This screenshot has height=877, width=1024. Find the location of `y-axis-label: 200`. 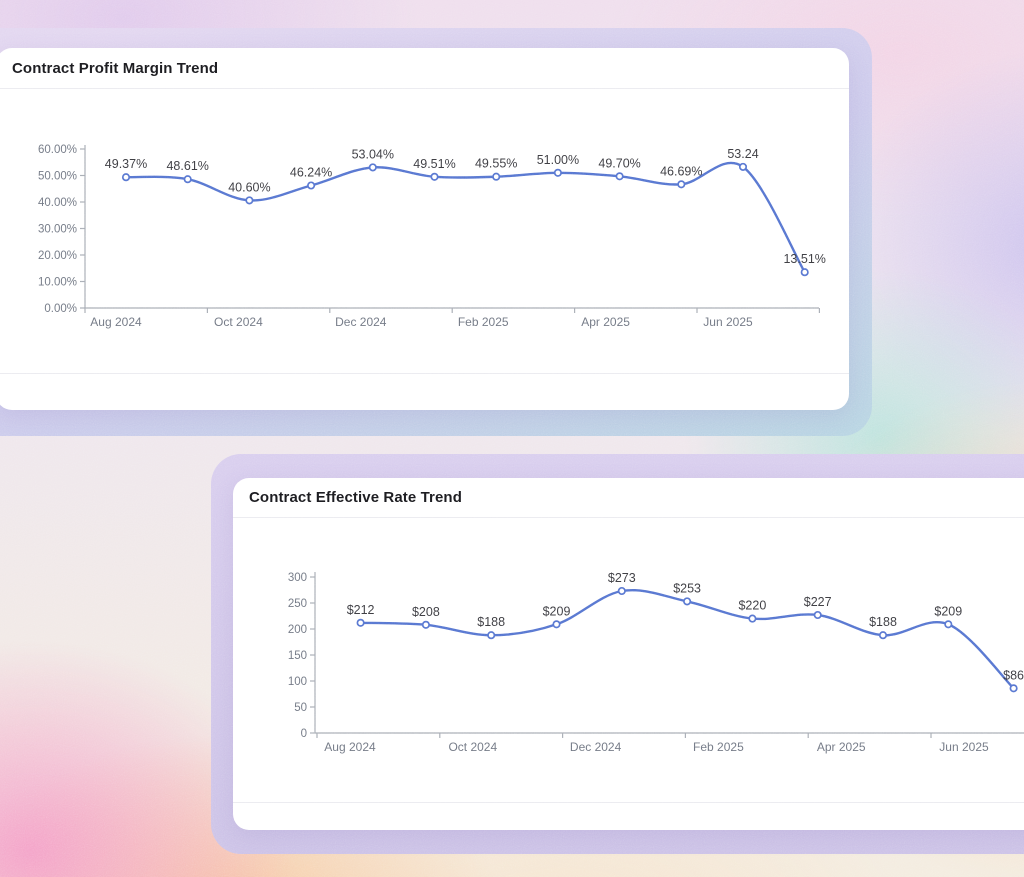

y-axis-label: 200 is located at coordinates (297, 630).